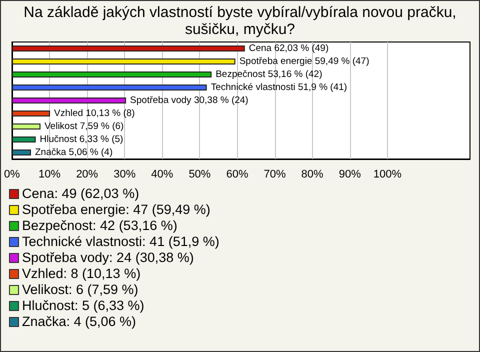  Describe the element at coordinates (87, 174) in the screenshot. I see `x-tick-label: 20%` at that location.